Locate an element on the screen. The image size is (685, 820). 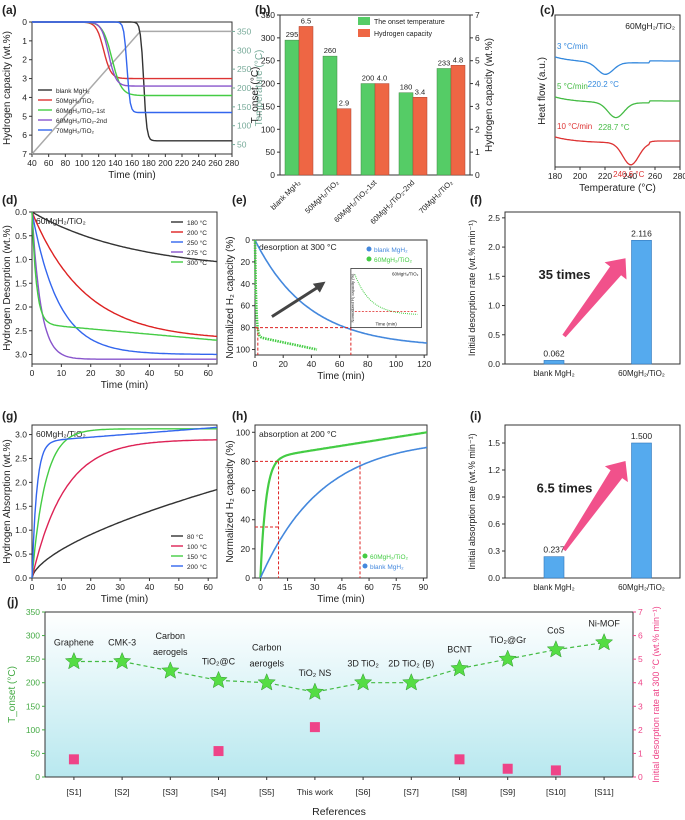
panel-g-xtick-label: 20 is located at coordinates (91, 587).